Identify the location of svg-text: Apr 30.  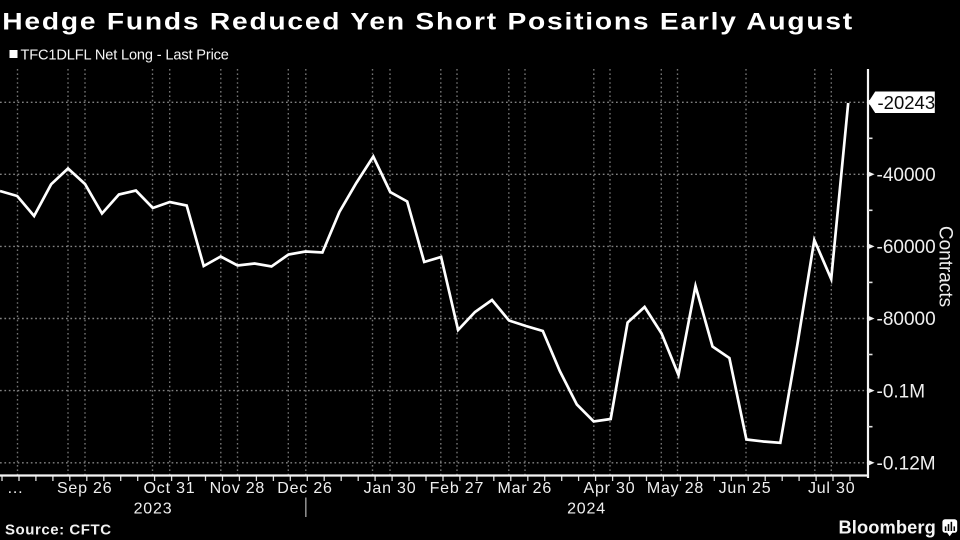
(610, 488).